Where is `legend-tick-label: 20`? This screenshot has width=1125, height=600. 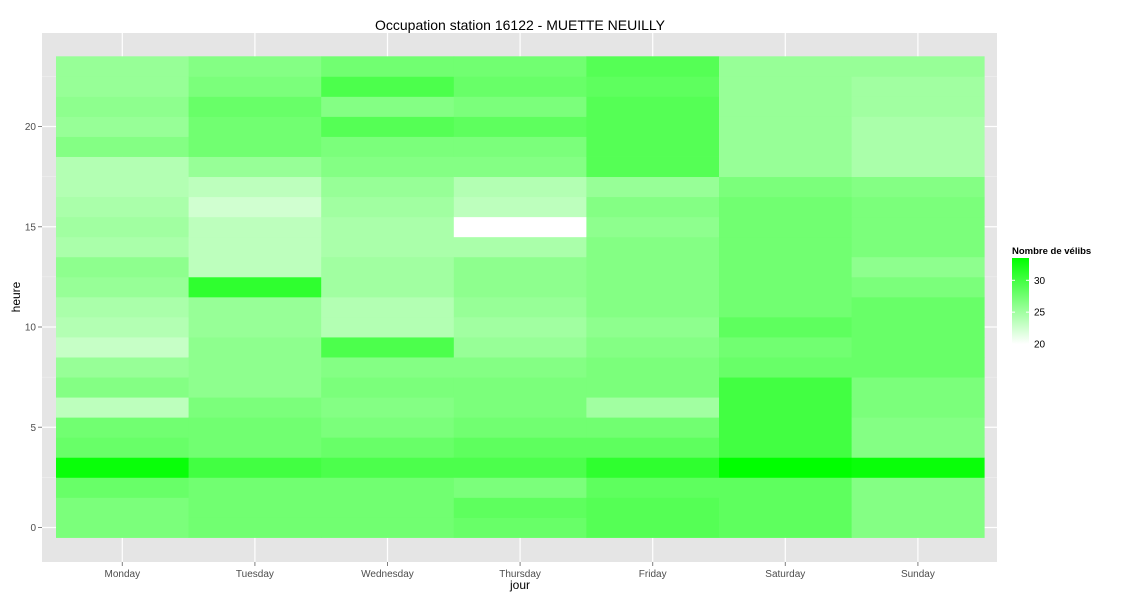
legend-tick-label: 20 is located at coordinates (1040, 345).